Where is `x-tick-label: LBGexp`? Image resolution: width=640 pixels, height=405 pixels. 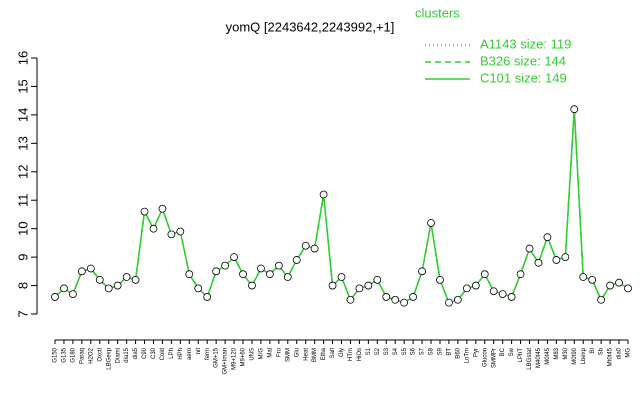 x-tick-label: LBGexp is located at coordinates (109, 358).